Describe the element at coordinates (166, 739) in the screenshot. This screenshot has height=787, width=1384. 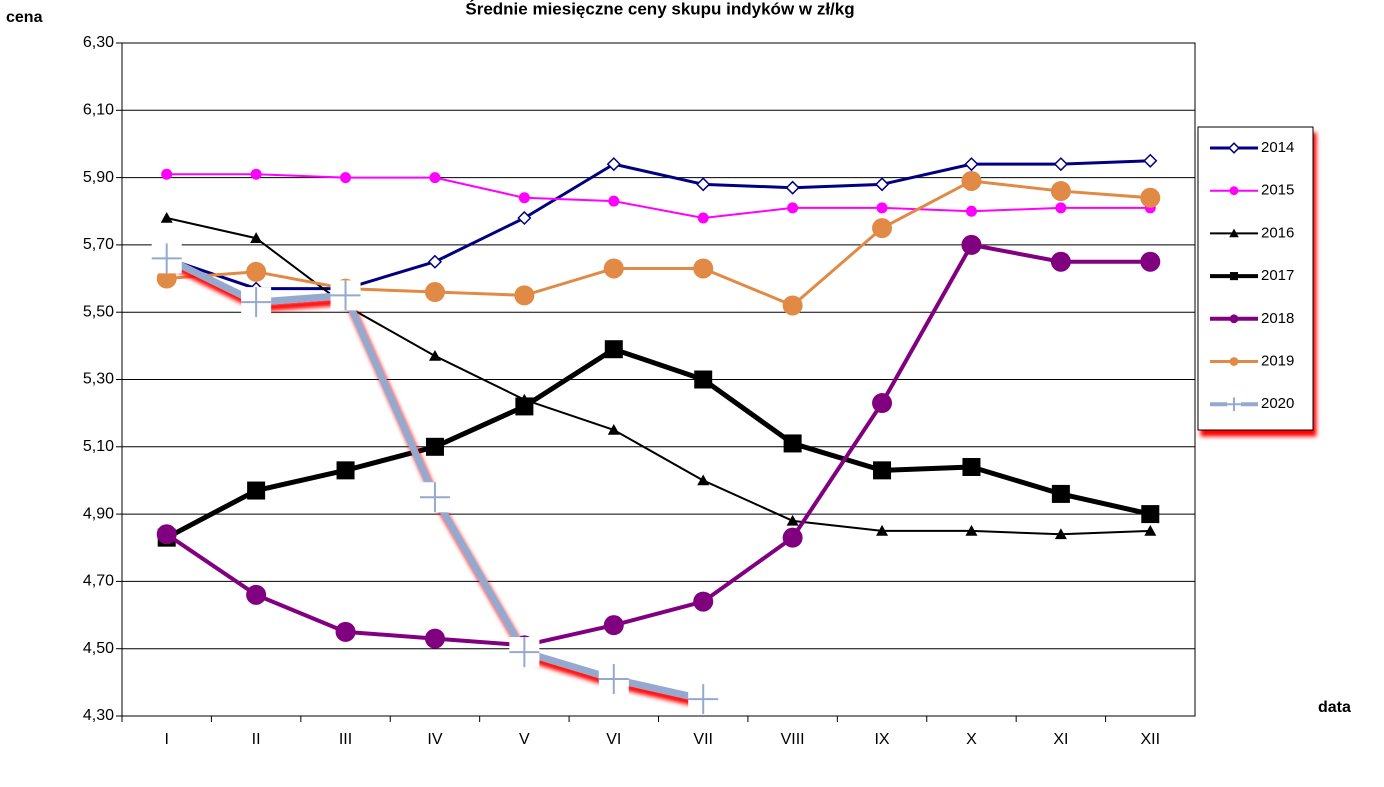
I see `x-tick-label: I` at that location.